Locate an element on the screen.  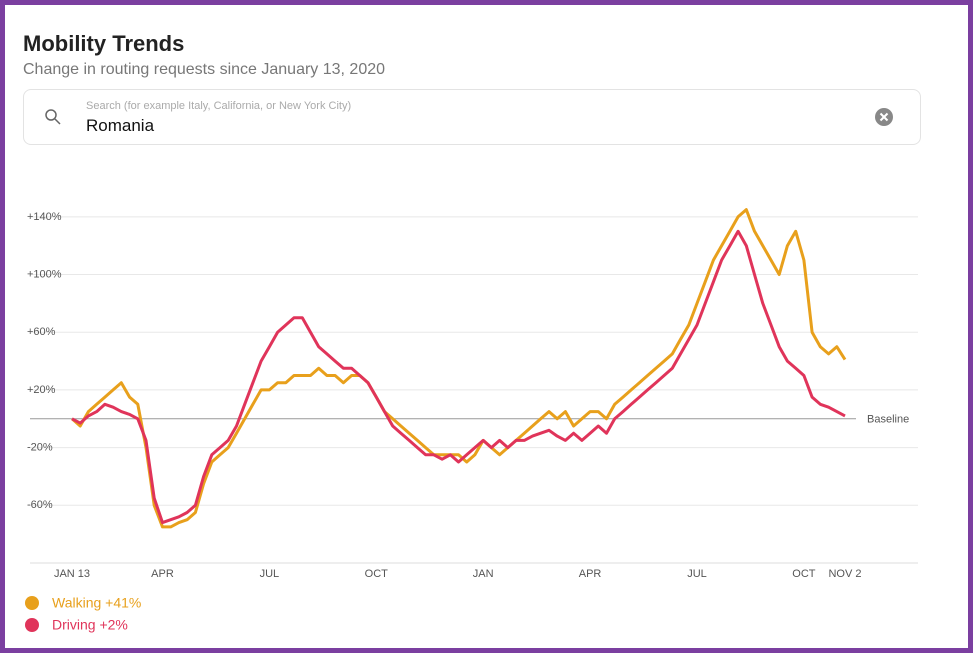
x-tick-label: NOV 2 is located at coordinates (844, 574).